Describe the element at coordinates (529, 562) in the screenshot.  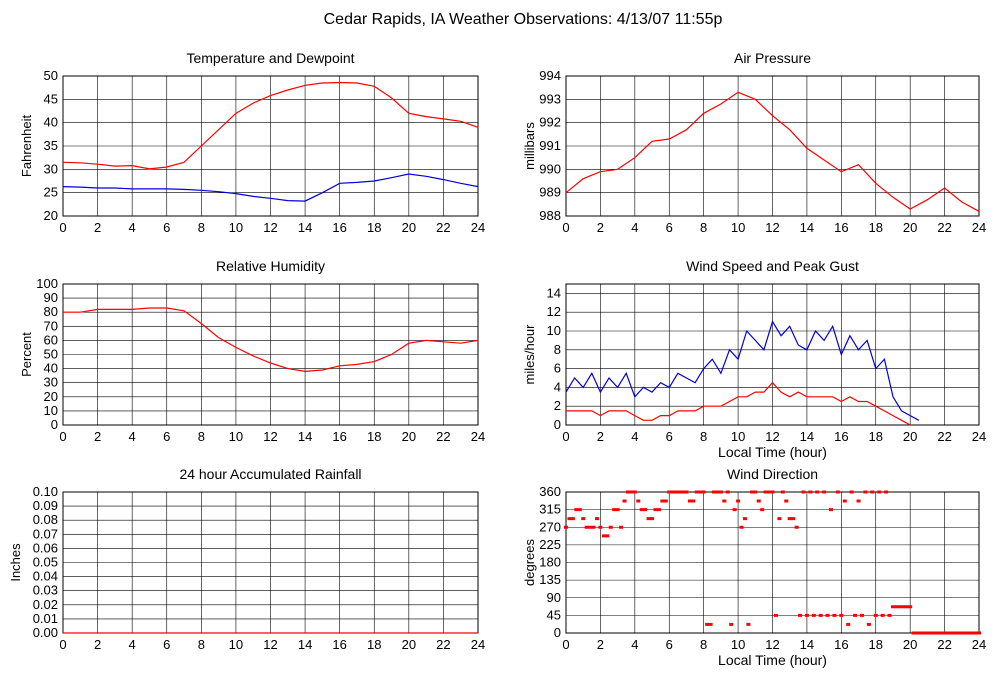
I see `wind_dir-ylabel: degrees` at that location.